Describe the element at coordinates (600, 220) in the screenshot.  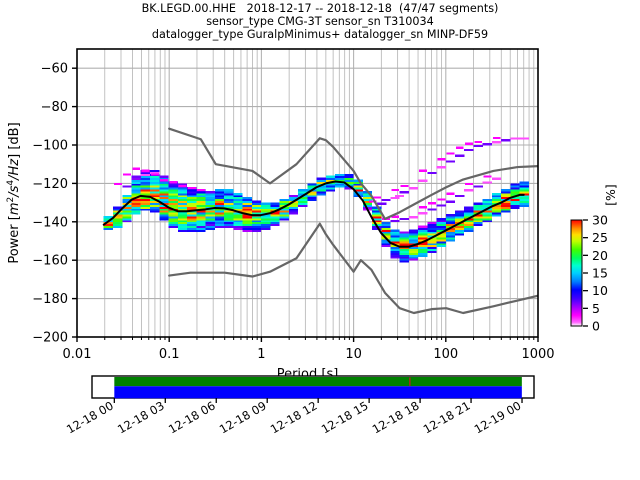
I see `colorbar-tick-label: 30` at that location.